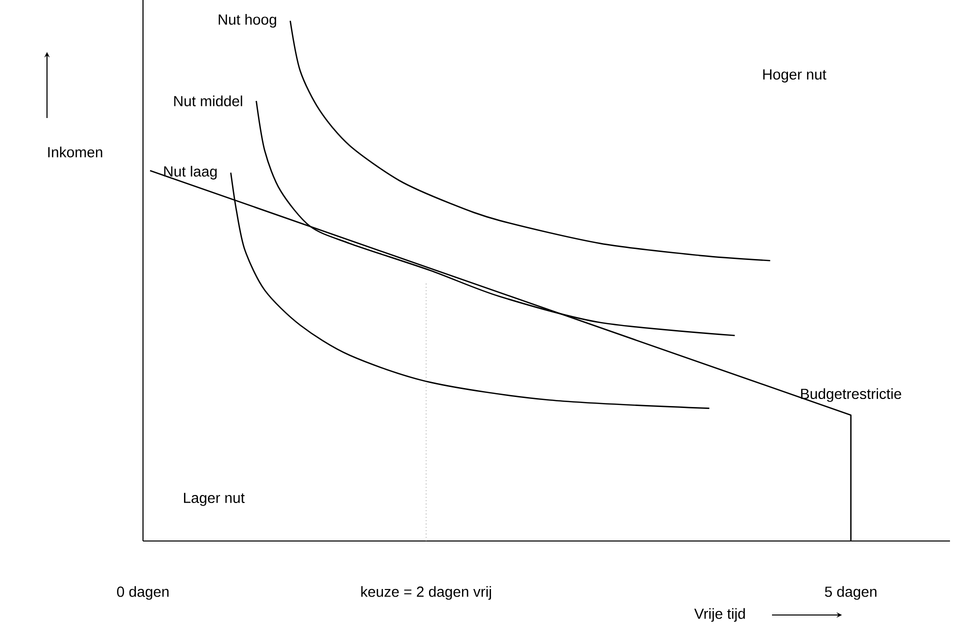 Image resolution: width=965 pixels, height=639 pixels. What do you see at coordinates (426, 593) in the screenshot?
I see `x-tick-label: keuze = 2 dagen vrij` at bounding box center [426, 593].